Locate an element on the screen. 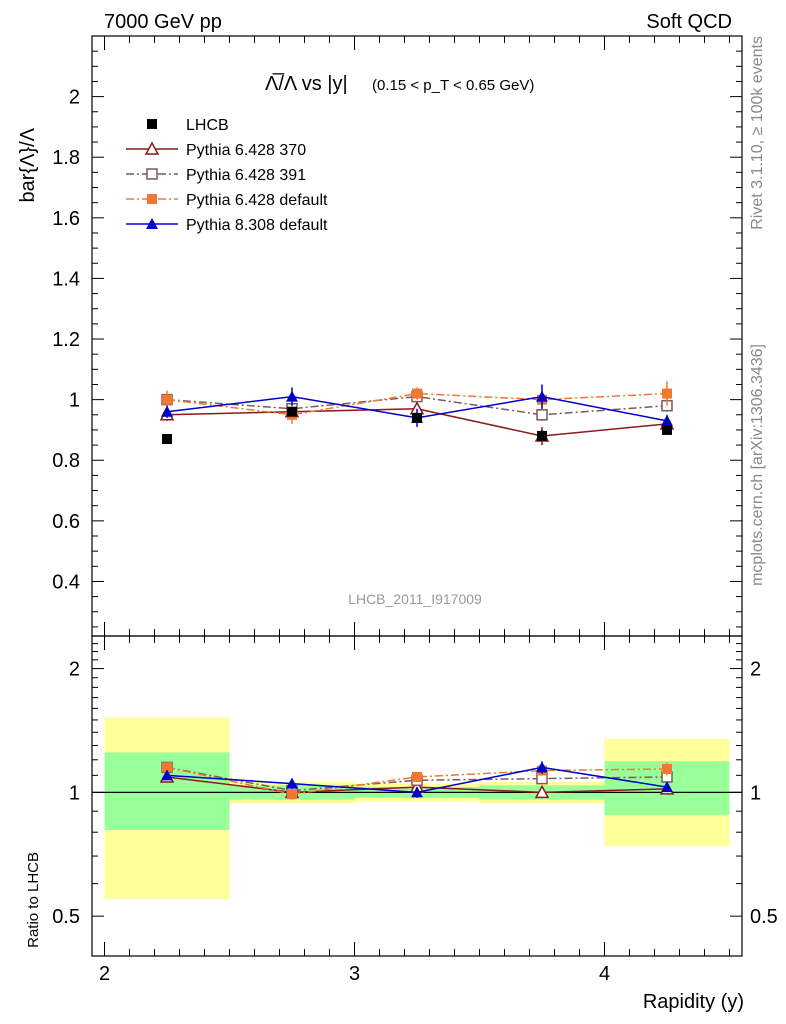  main-ytick-label: 0.6 is located at coordinates (66, 522).